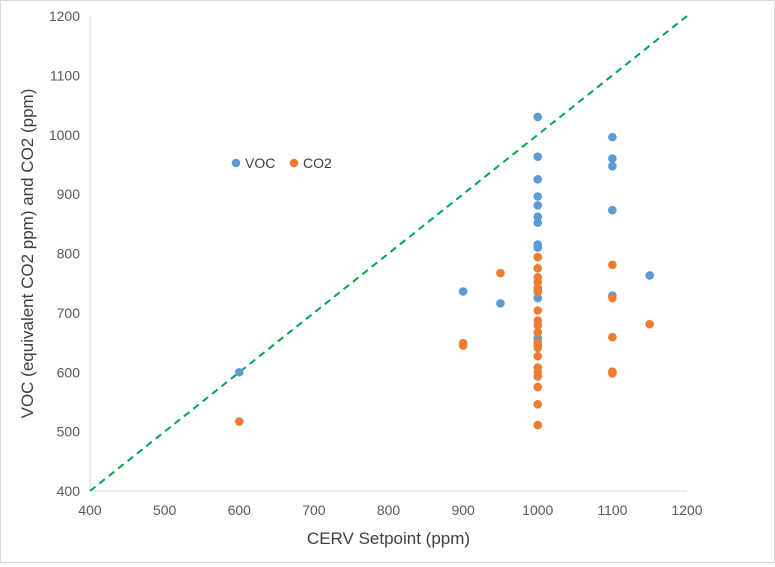 The width and height of the screenshot is (775, 567). I want to click on y-tick-label: 500, so click(69, 432).